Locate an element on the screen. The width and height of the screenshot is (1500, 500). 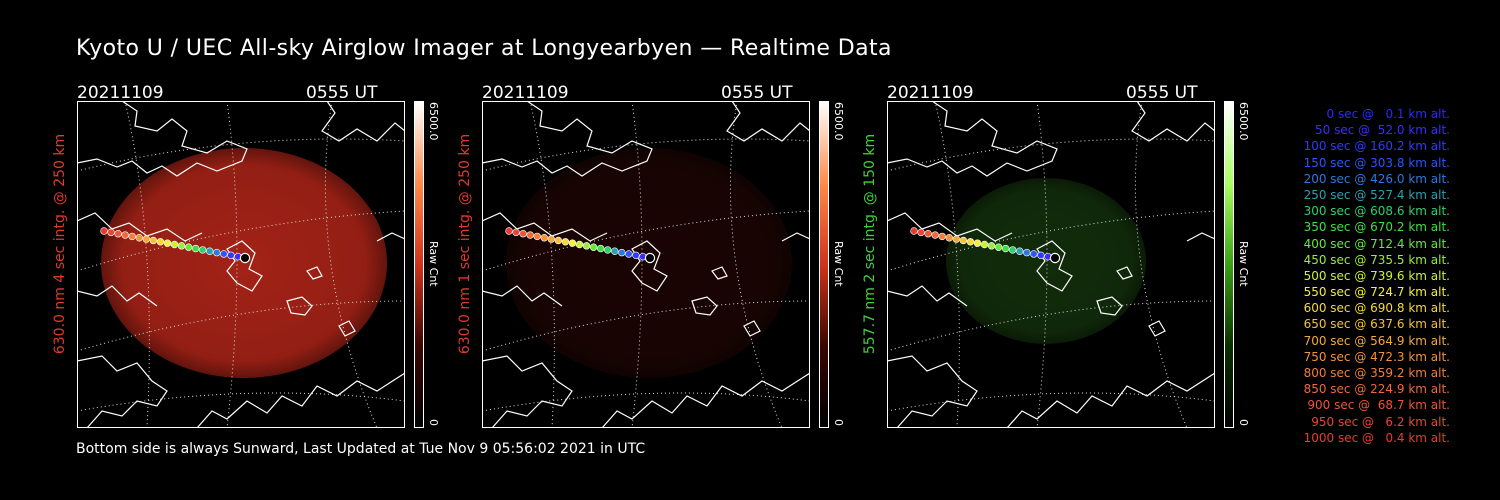
trajectory-legend-row: 850 sec @ 224.9 km alt. is located at coordinates (1376, 389).